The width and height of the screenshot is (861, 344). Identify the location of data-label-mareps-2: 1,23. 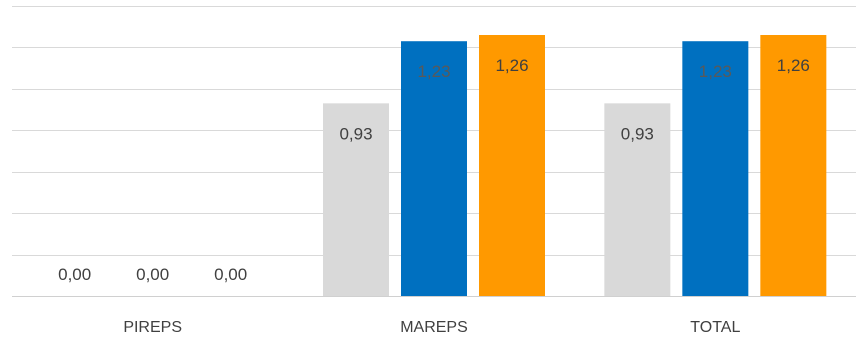
(433, 71).